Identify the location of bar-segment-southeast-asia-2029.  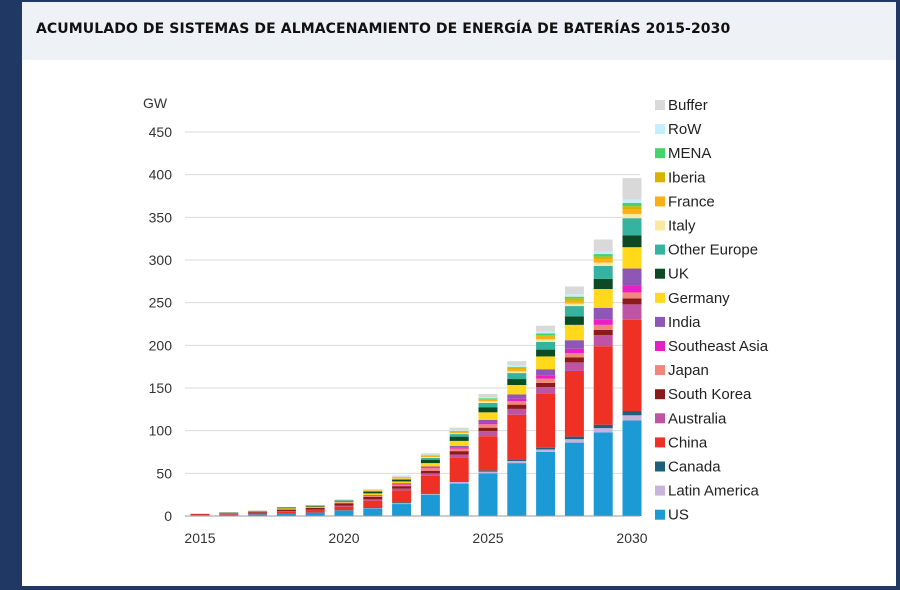
(603, 322).